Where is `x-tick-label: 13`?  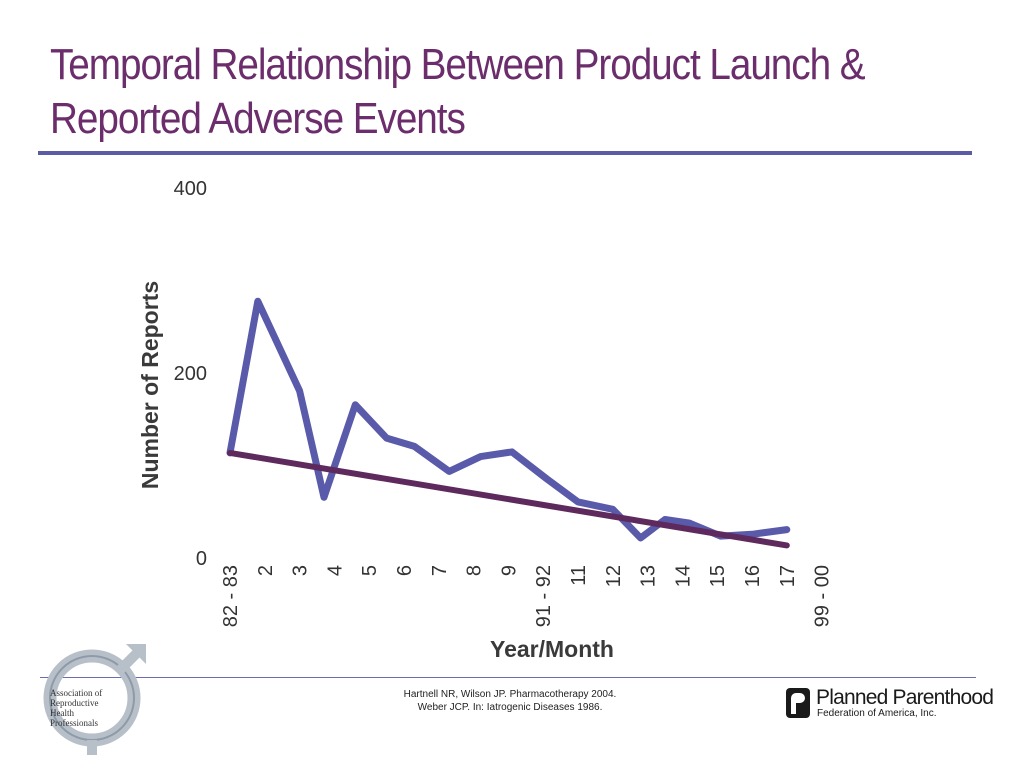
x-tick-label: 13 is located at coordinates (649, 576).